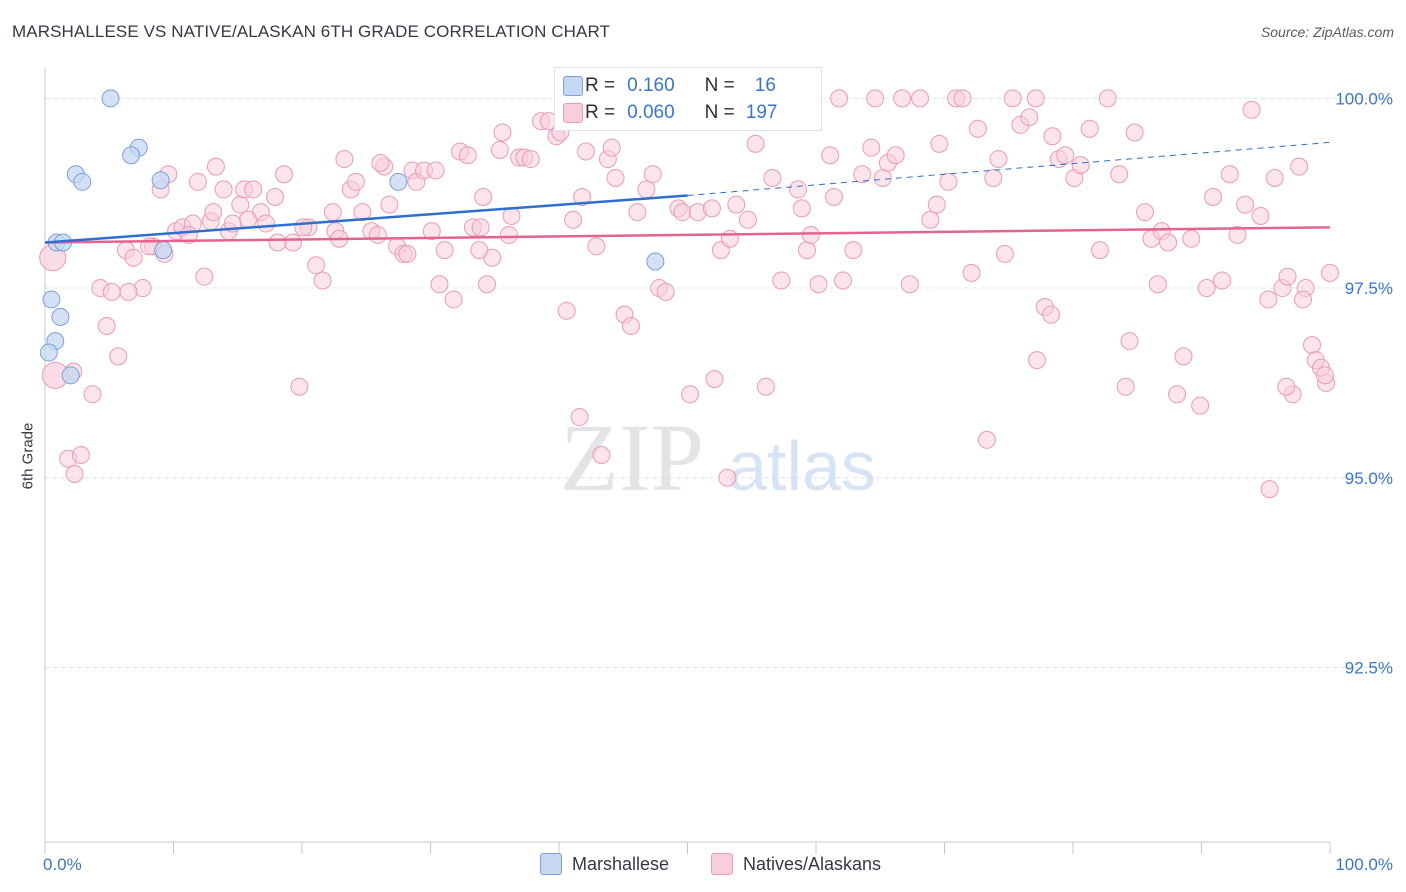  What do you see at coordinates (802, 466) in the screenshot?
I see `watermark-atlas: atlas` at bounding box center [802, 466].